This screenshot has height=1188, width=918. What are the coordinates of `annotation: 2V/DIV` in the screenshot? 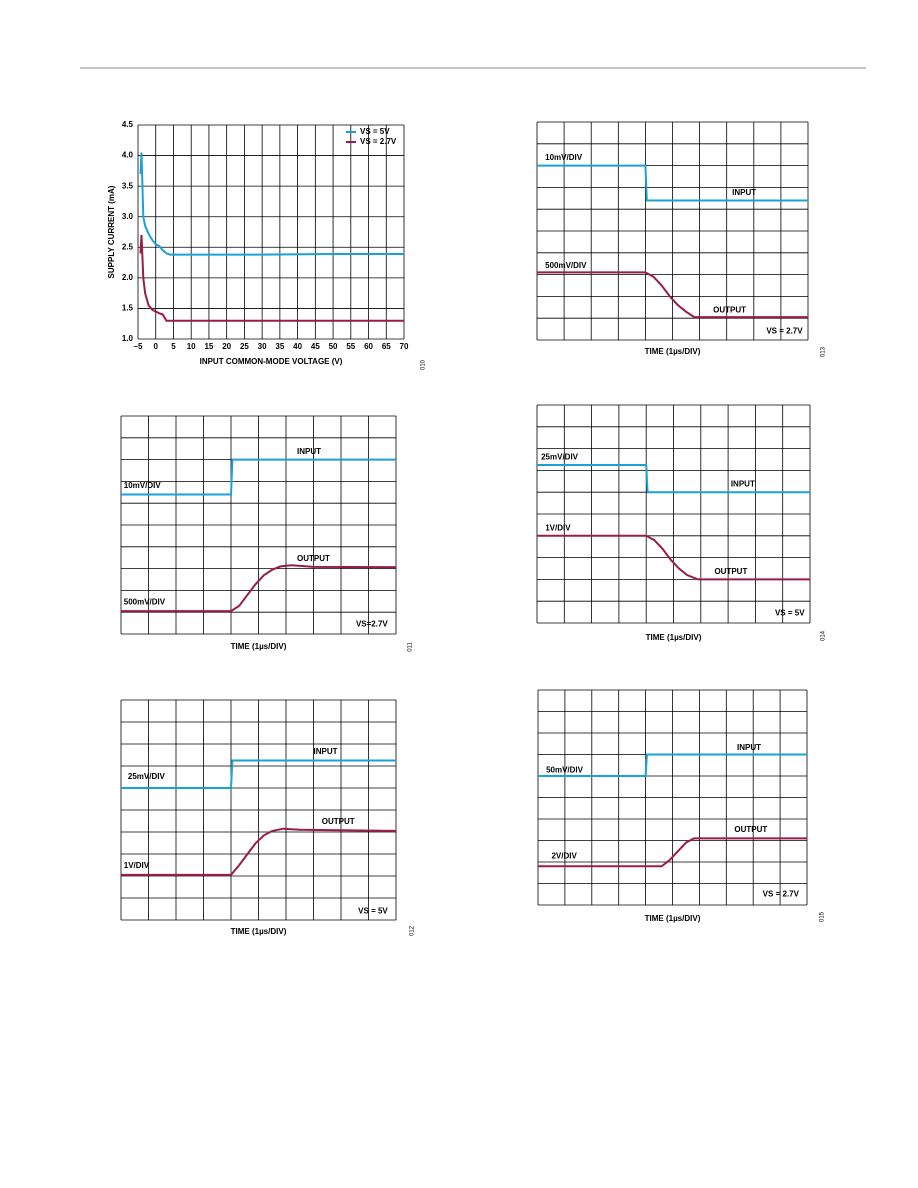 It's located at (564, 856).